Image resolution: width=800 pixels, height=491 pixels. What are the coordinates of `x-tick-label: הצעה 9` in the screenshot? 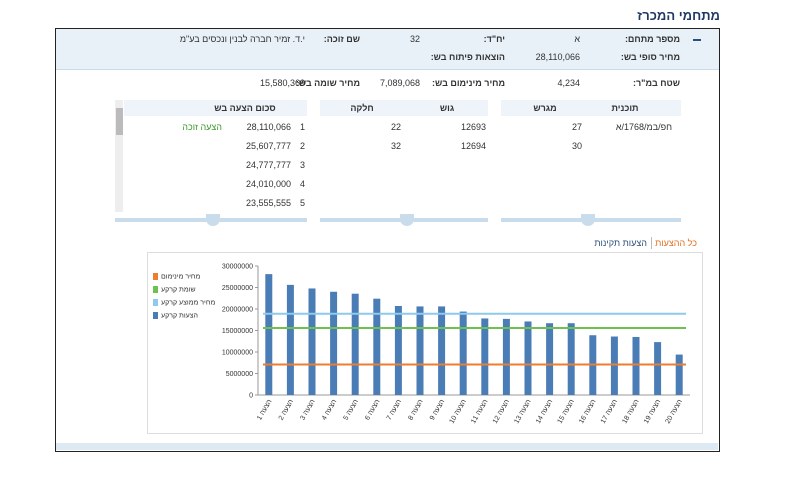 It's located at (437, 410).